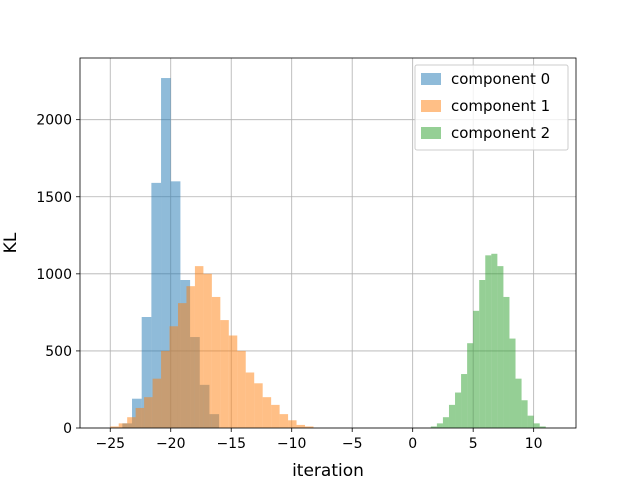  I want to click on y-tick-label: 1000, so click(54, 275).